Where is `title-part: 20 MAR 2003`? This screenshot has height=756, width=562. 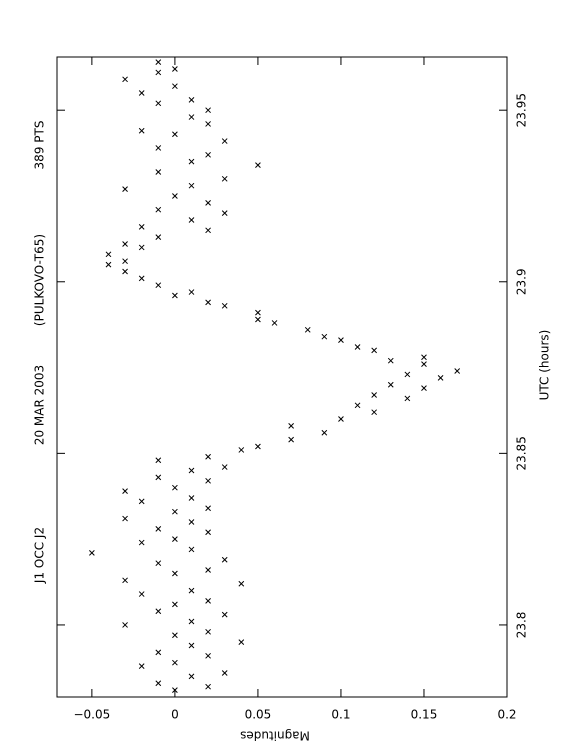 title-part: 20 MAR 2003 is located at coordinates (40, 405).